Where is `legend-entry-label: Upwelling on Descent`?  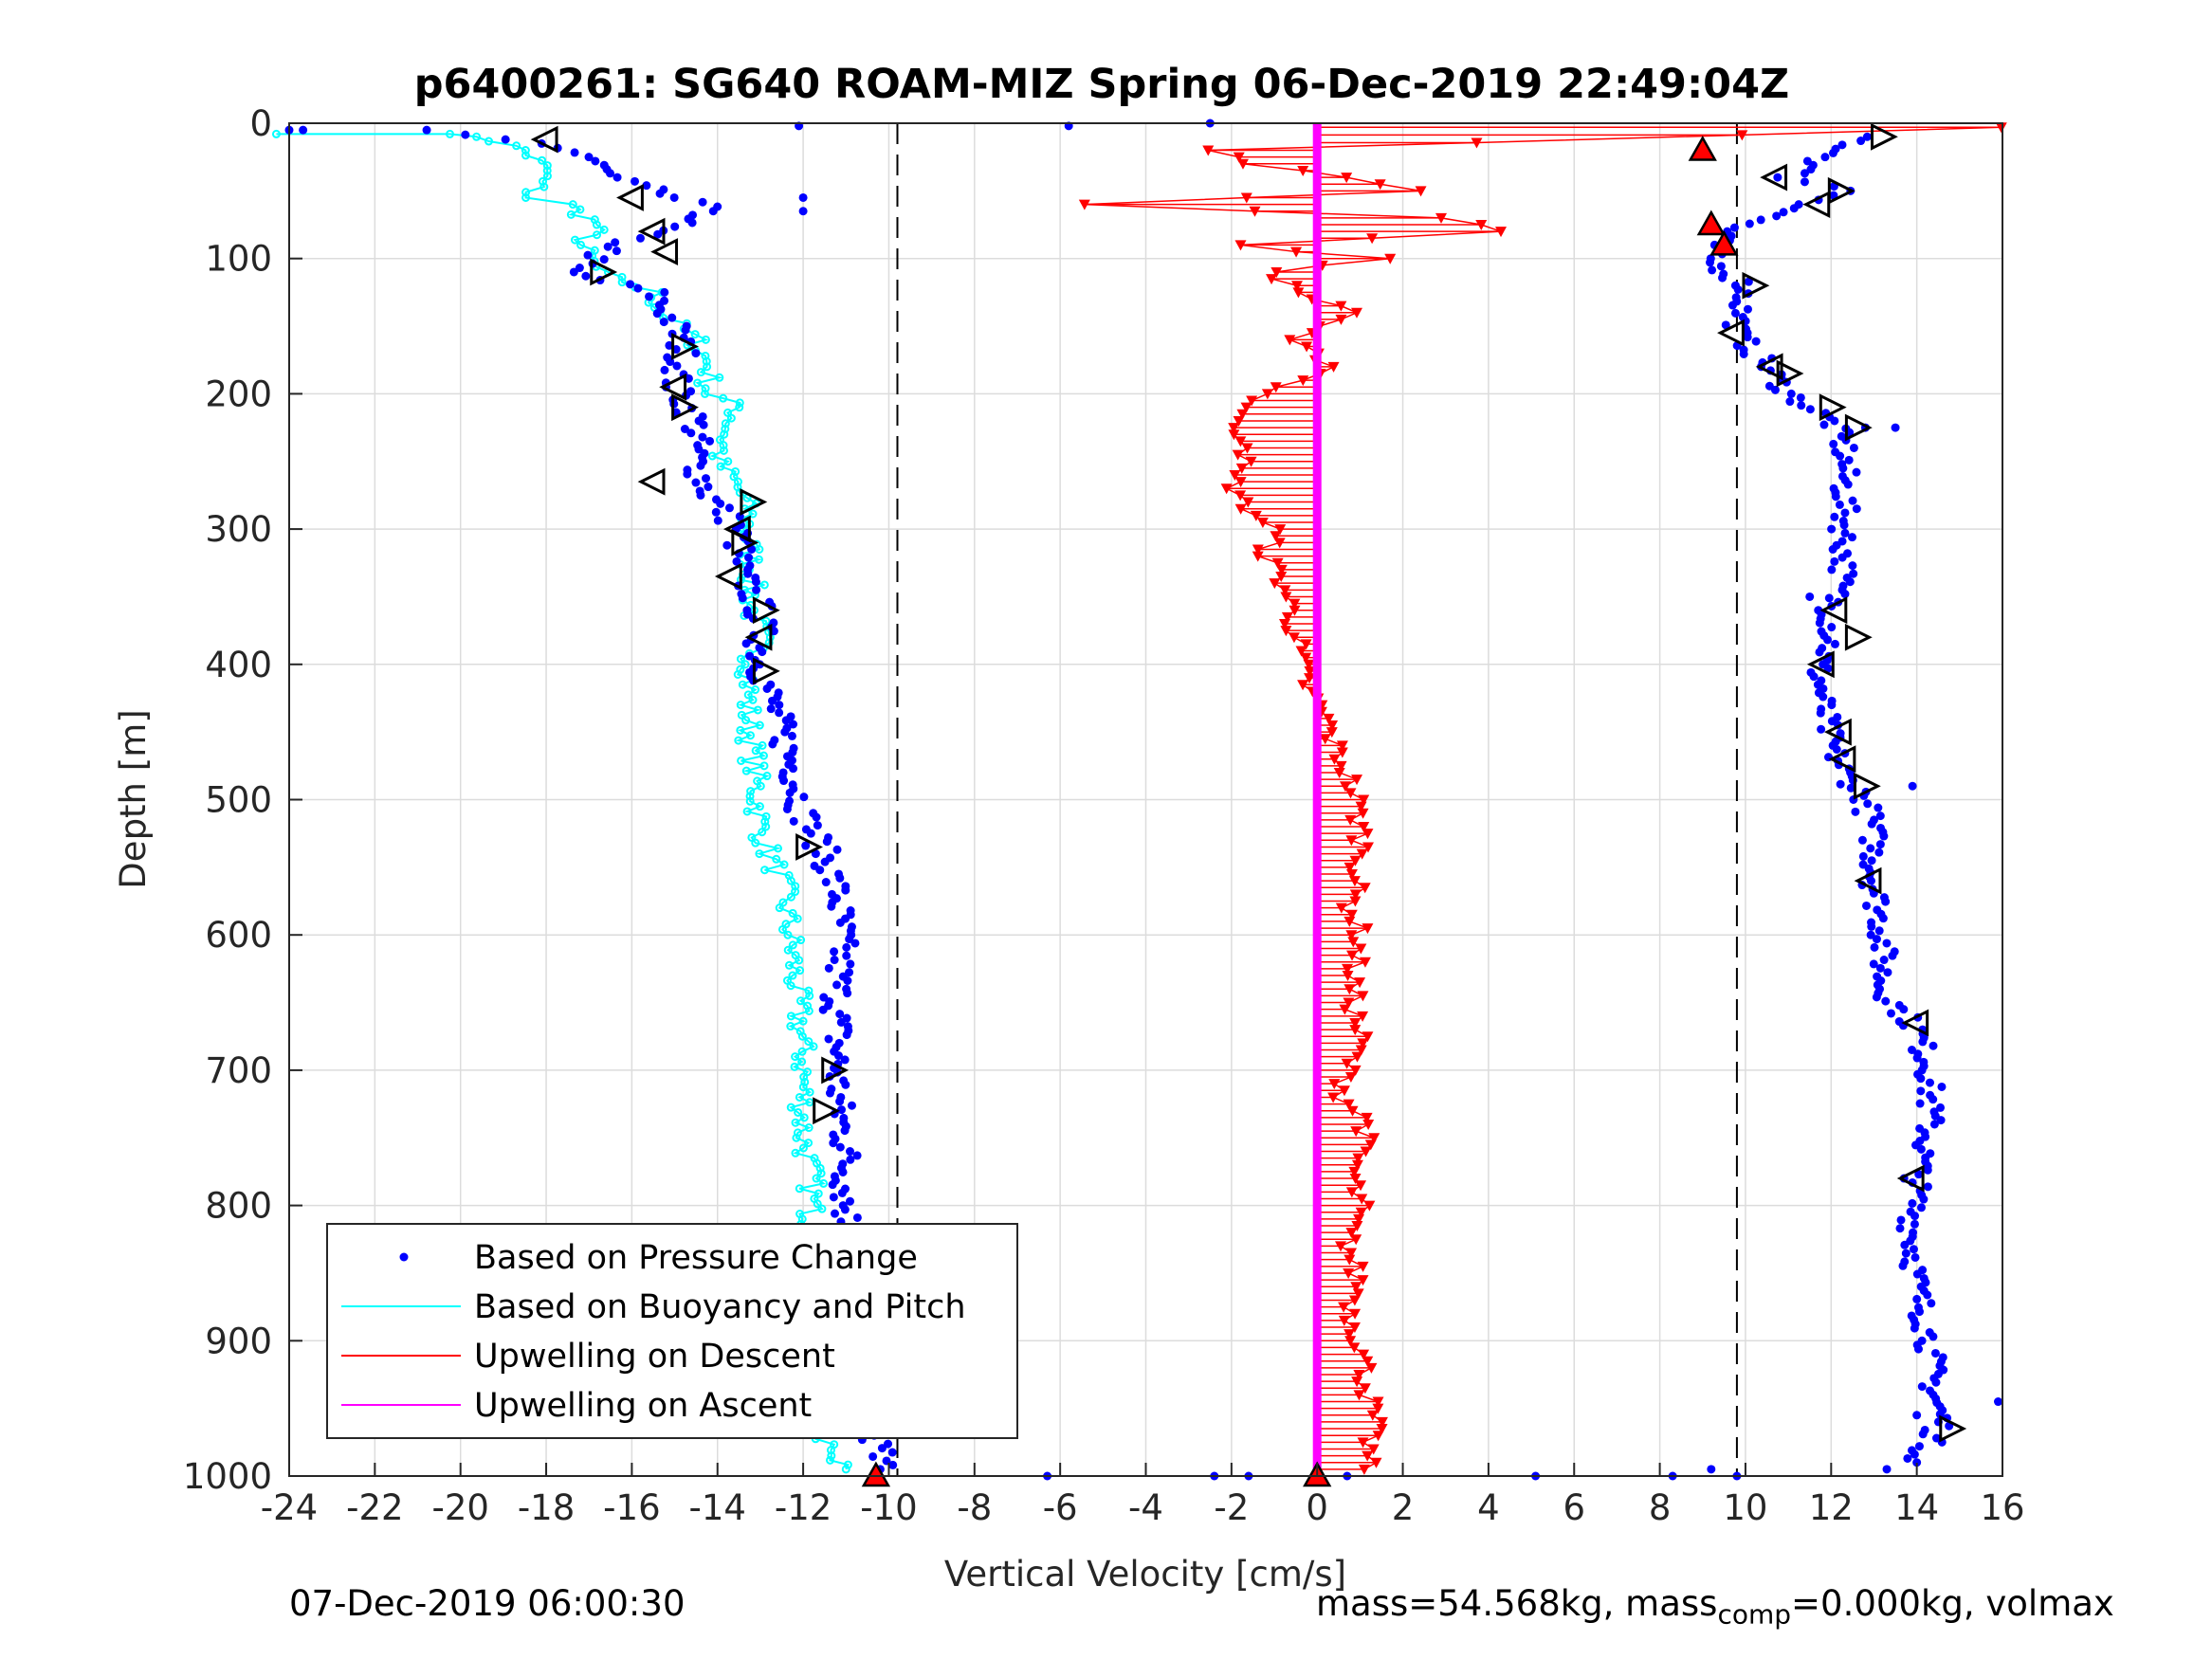
legend-entry-label: Upwelling on Descent is located at coordinates (654, 1357).